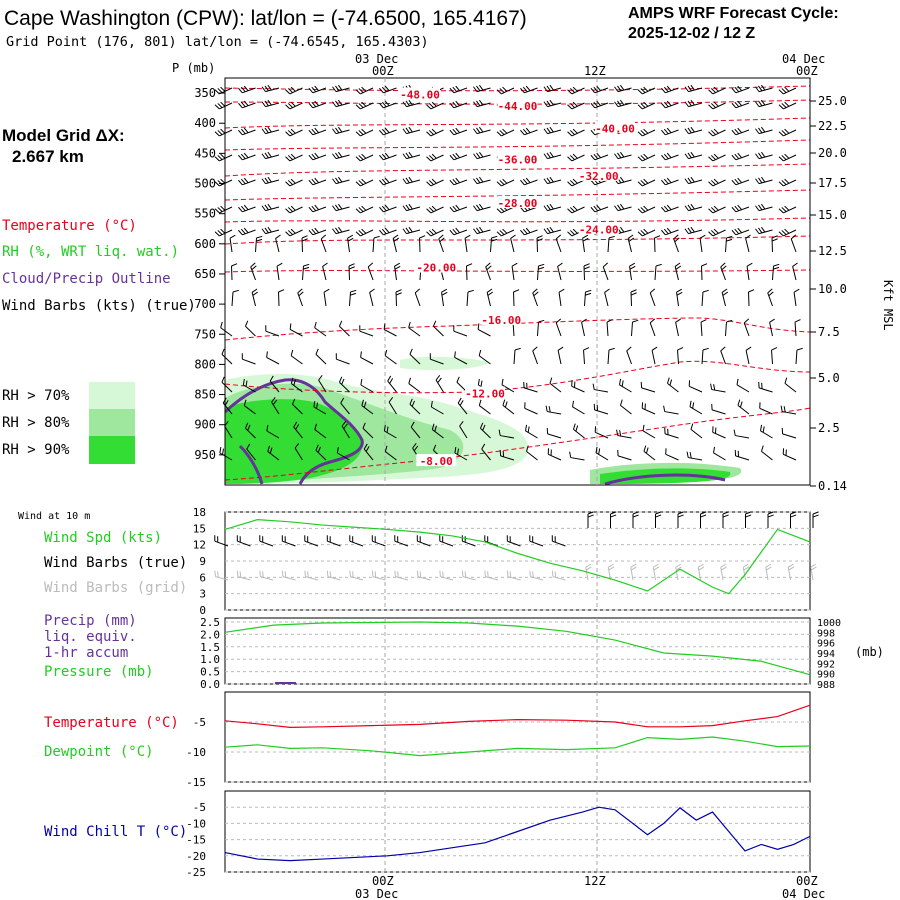  I want to click on windchill-tick: -15, so click(196, 840).